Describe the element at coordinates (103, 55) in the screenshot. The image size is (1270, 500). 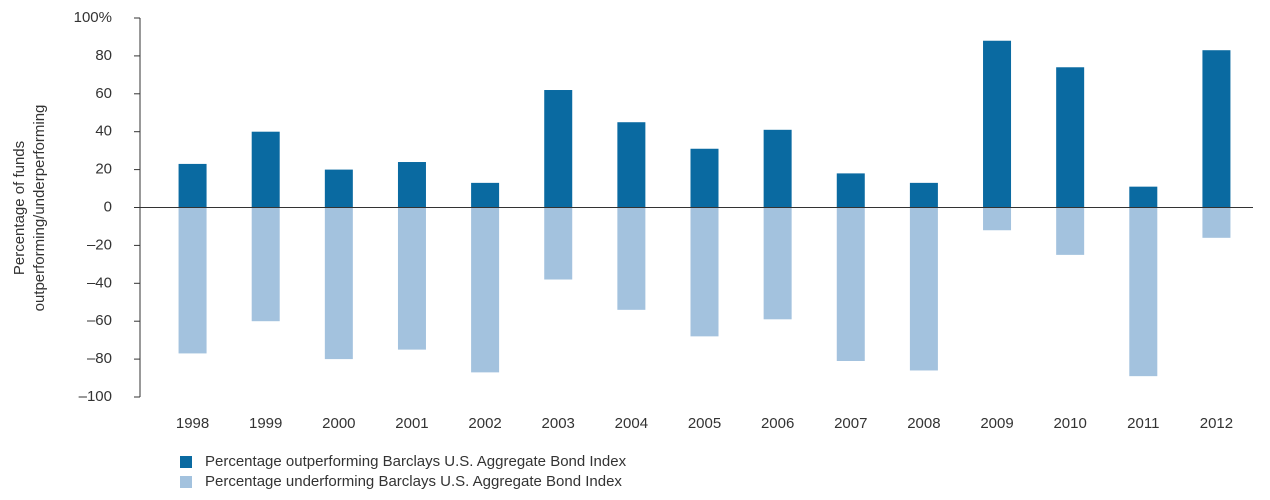
I see `y-tick-label: 80` at that location.